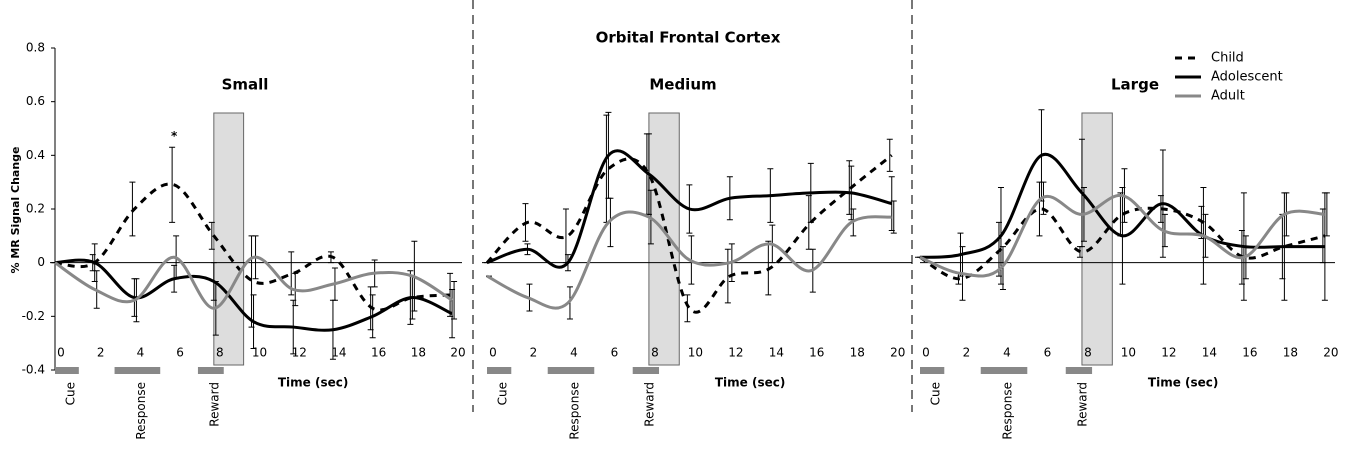  What do you see at coordinates (1227, 58) in the screenshot?
I see `legend-label: Child` at bounding box center [1227, 58].